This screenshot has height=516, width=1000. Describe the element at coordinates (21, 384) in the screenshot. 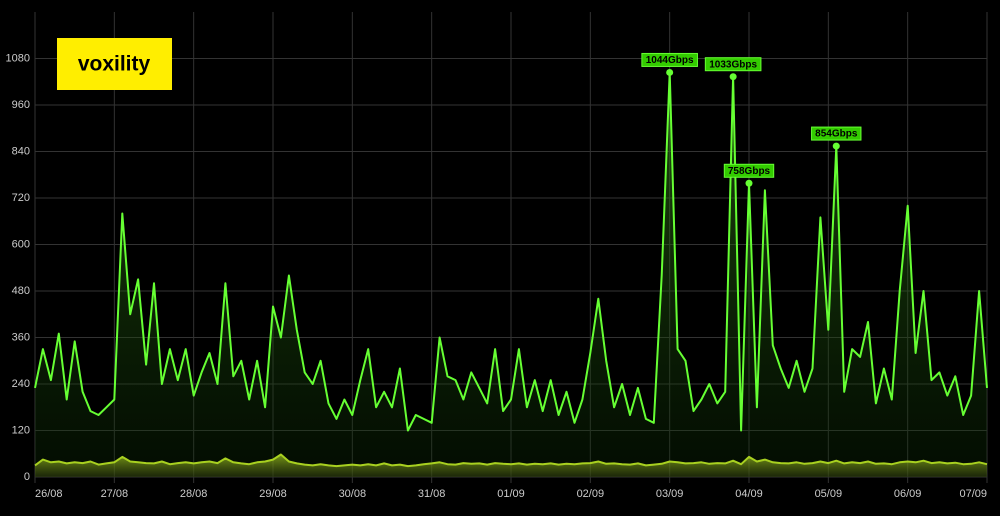

I see `y-tick-label: 240` at that location.